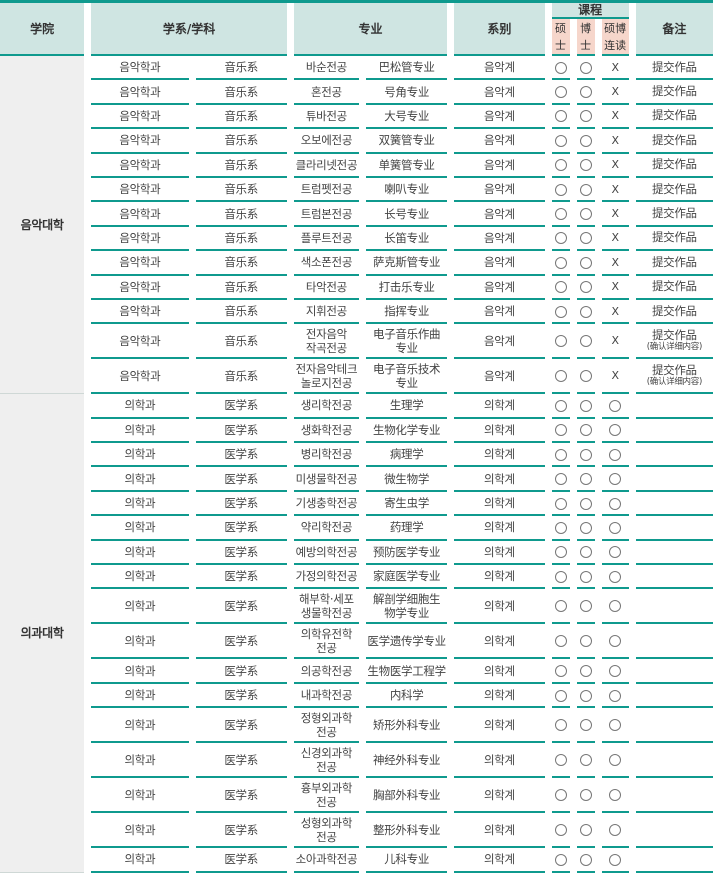 This screenshot has height=877, width=713. What do you see at coordinates (674, 342) in the screenshot?
I see `note-cell: 提交作品 (确认详细内容)` at bounding box center [674, 342].